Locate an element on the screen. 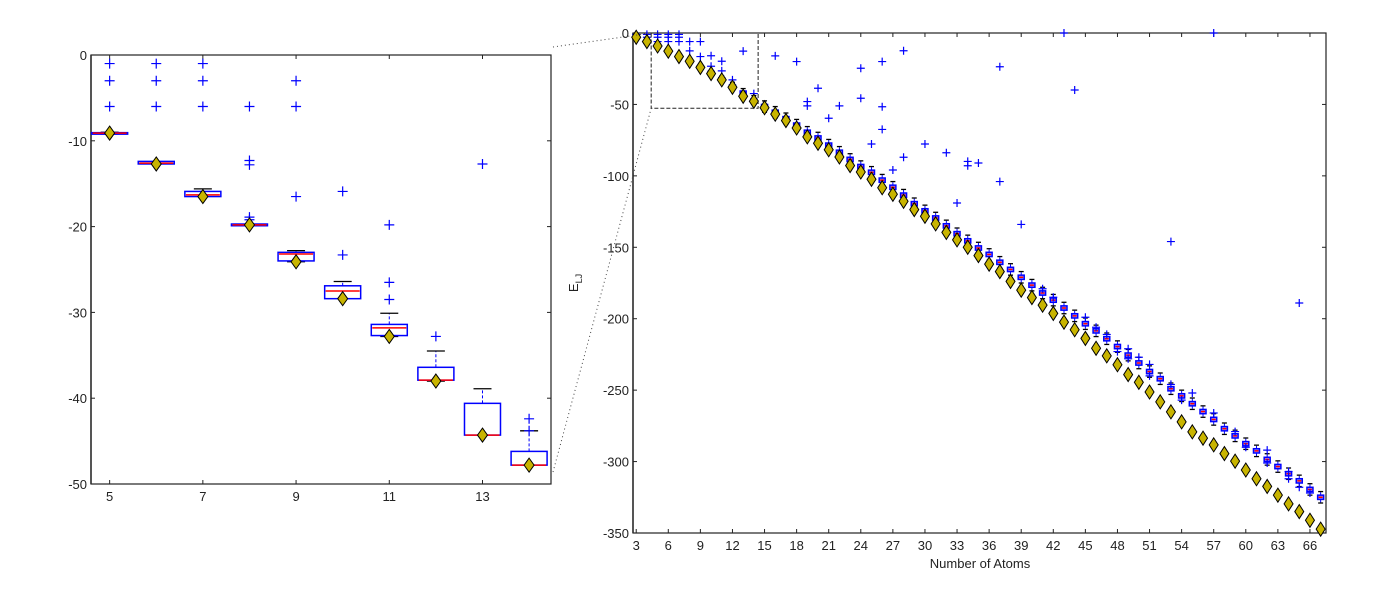 The width and height of the screenshot is (1381, 593). x-tick-label: 24 is located at coordinates (861, 545).